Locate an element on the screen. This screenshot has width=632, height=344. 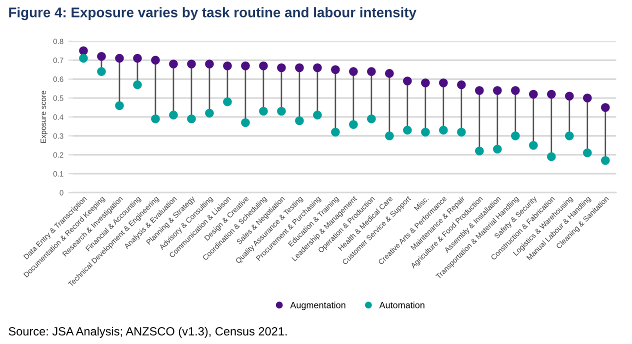
legend-label: Automation is located at coordinates (401, 305).